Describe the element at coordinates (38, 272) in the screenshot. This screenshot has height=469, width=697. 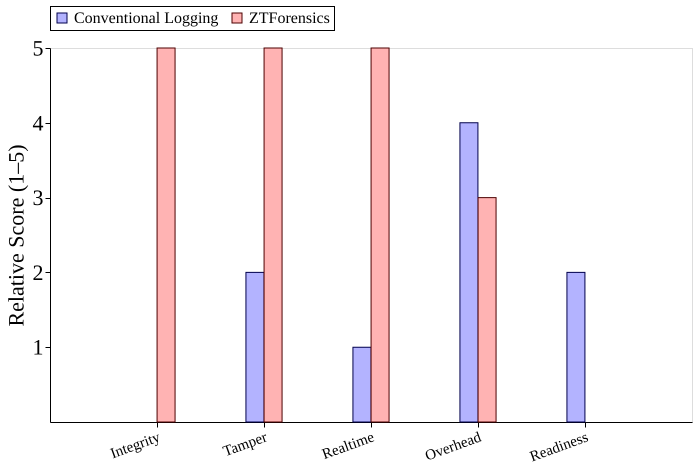
I see `y-tick-label: 2` at that location.